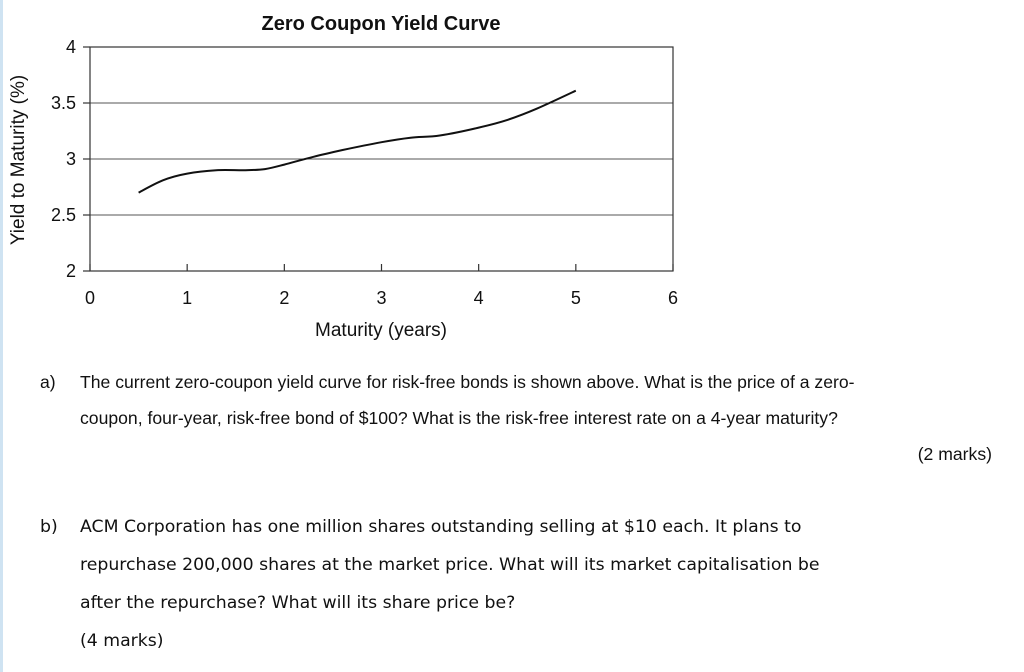 The image size is (1024, 672). I want to click on question-a-marker: a), so click(48, 382).